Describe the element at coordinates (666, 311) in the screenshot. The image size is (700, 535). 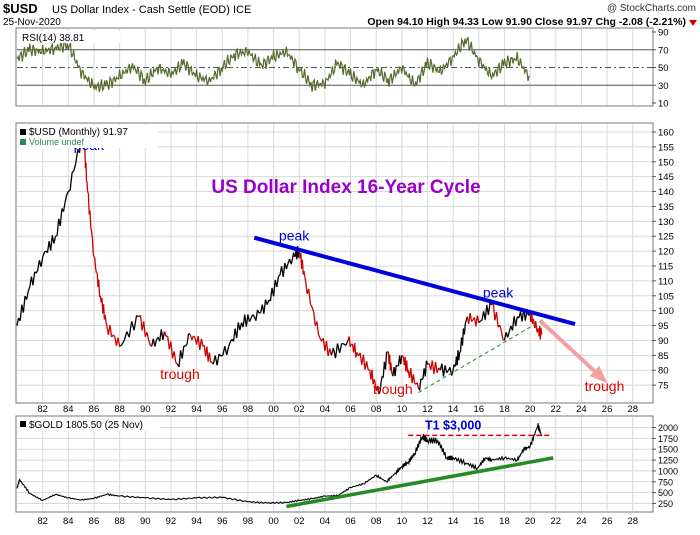
I see `y-tick-label: 100` at that location.